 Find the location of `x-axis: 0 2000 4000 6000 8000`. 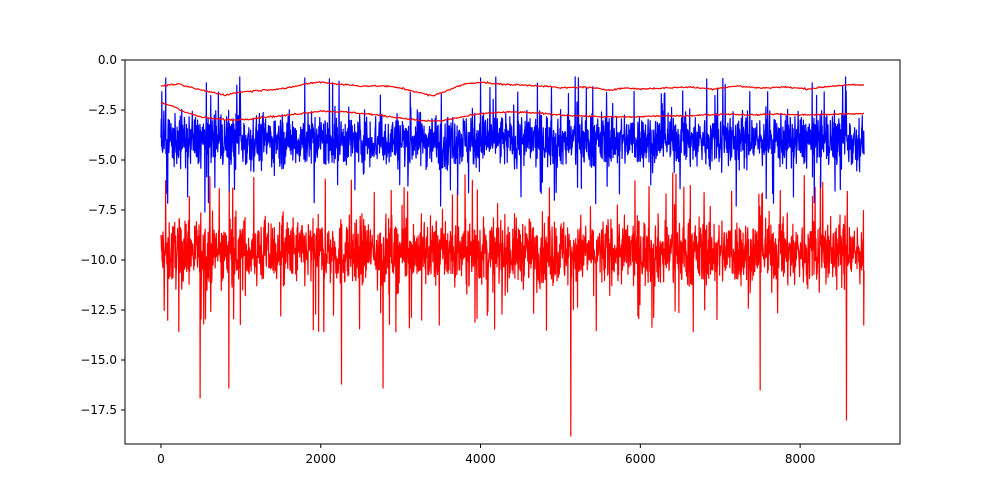

x-axis: 0 2000 4000 6000 8000 is located at coordinates (486, 455).